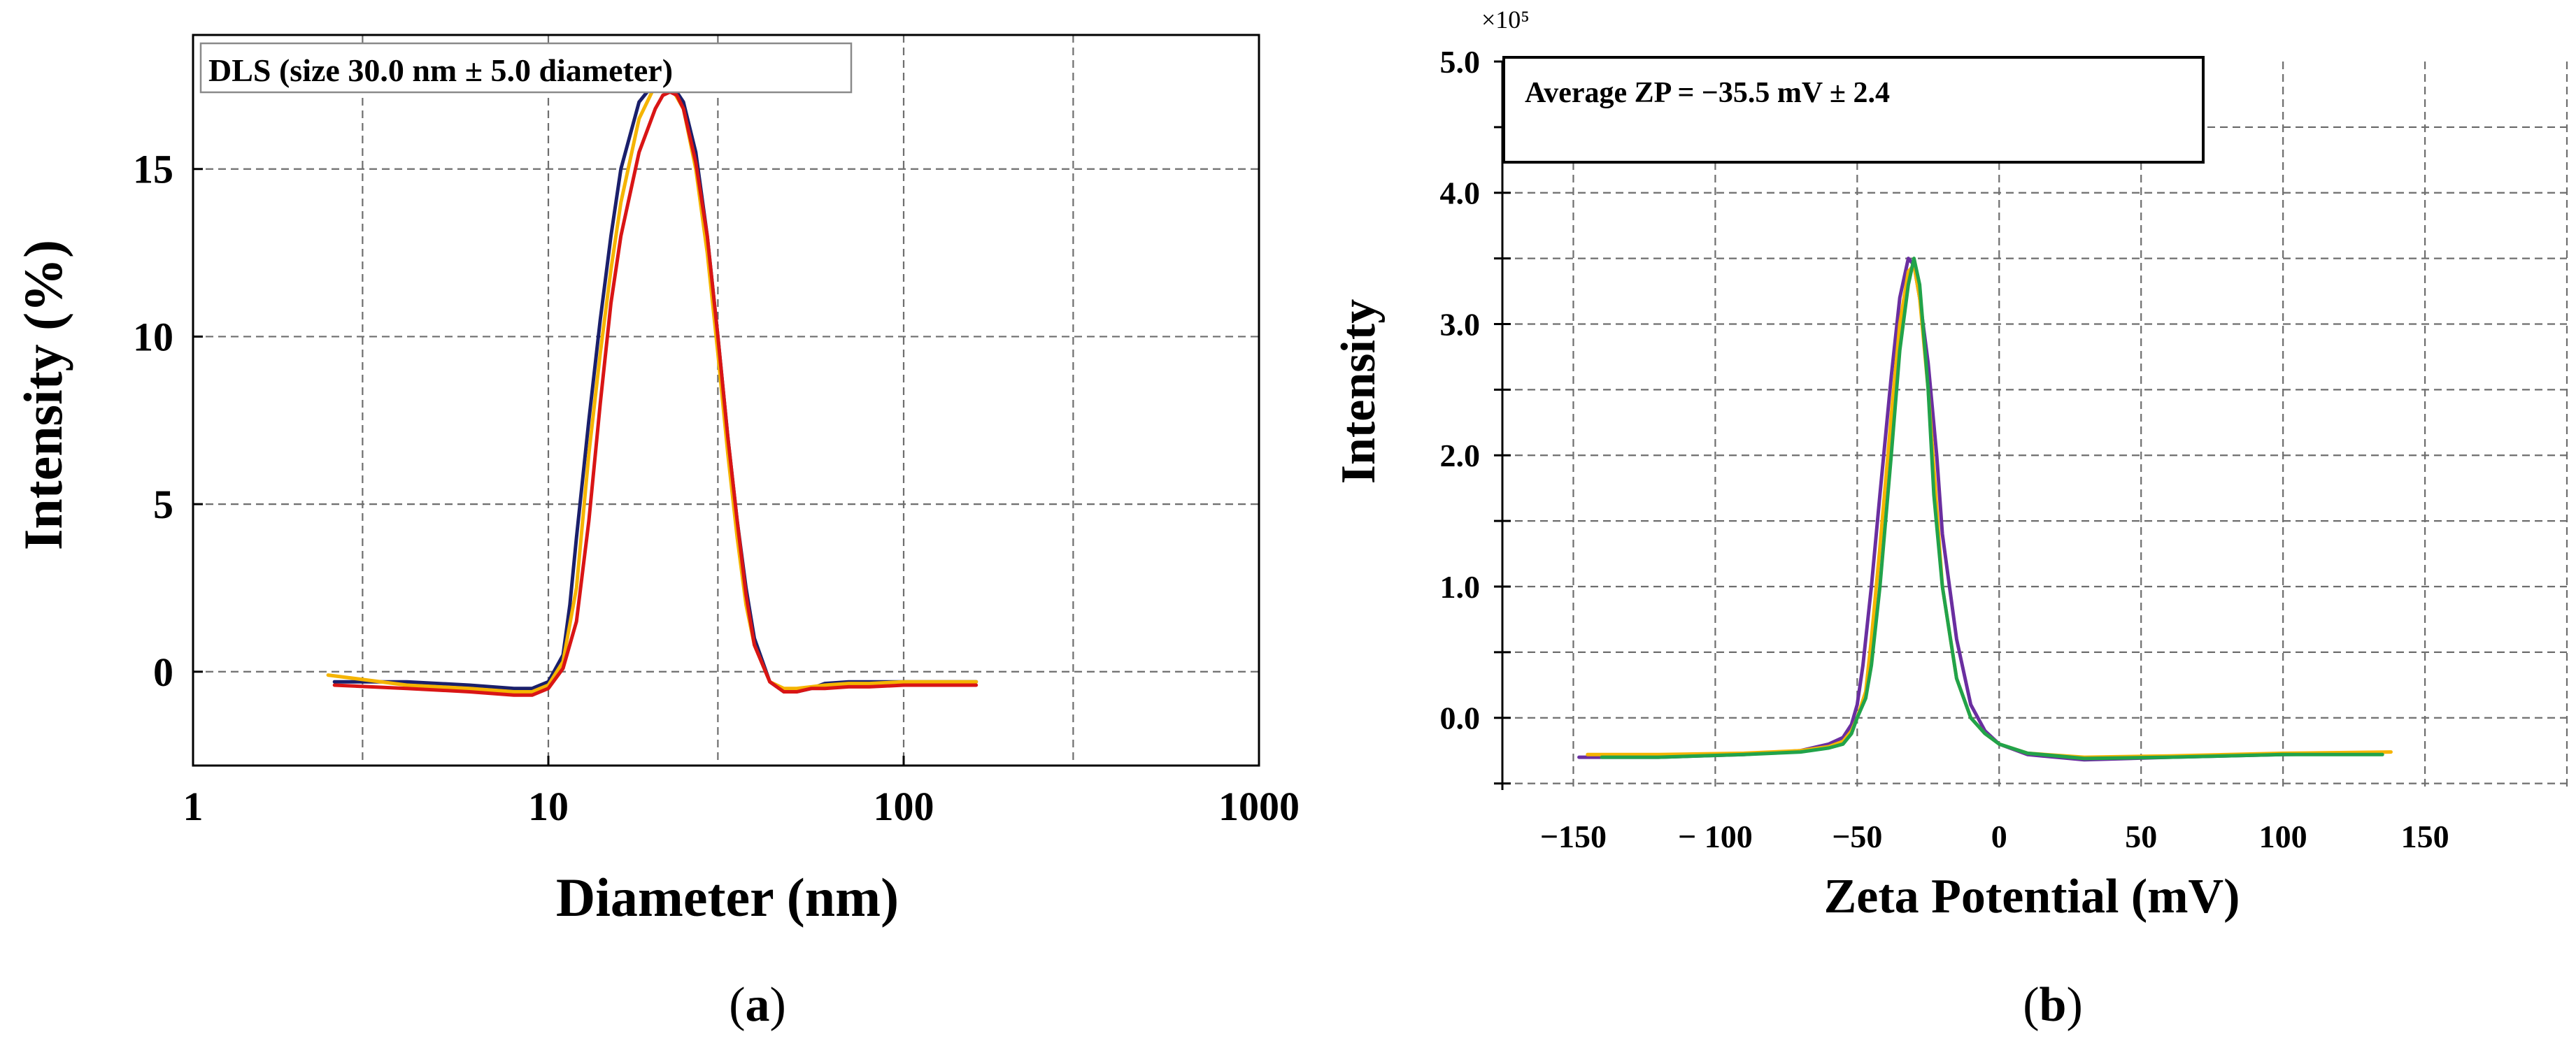 This screenshot has height=1048, width=2576. I want to click on panel-b-x-tick-labels: −150 − 100 −50 0 50 100 150, so click(1994, 836).